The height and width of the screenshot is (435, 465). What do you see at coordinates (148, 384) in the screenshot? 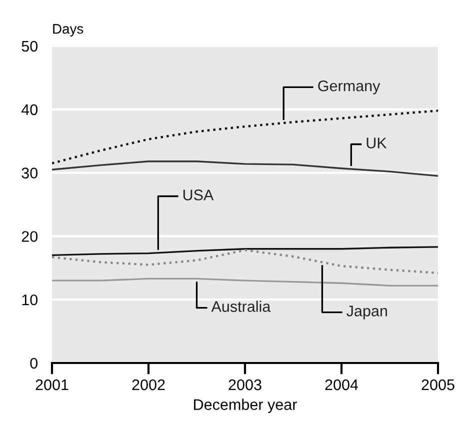
I see `x-tick-label: 2002` at bounding box center [148, 384].